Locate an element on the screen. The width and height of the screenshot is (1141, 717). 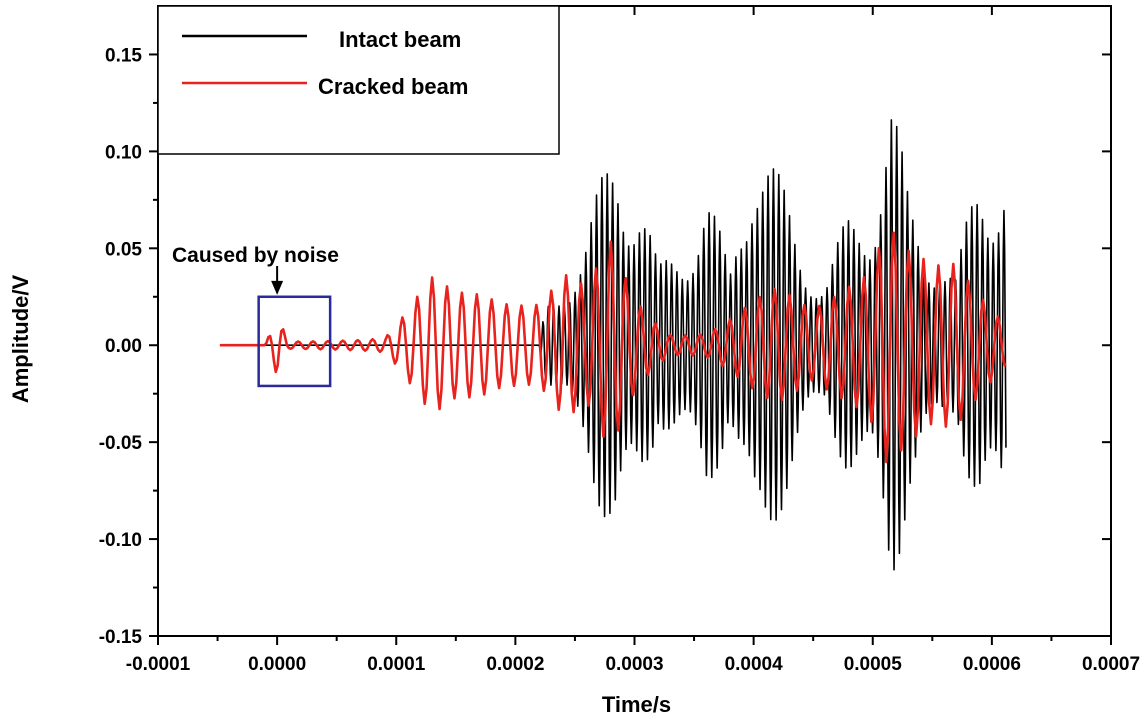
x-tick-label: 0.0005 is located at coordinates (873, 664).